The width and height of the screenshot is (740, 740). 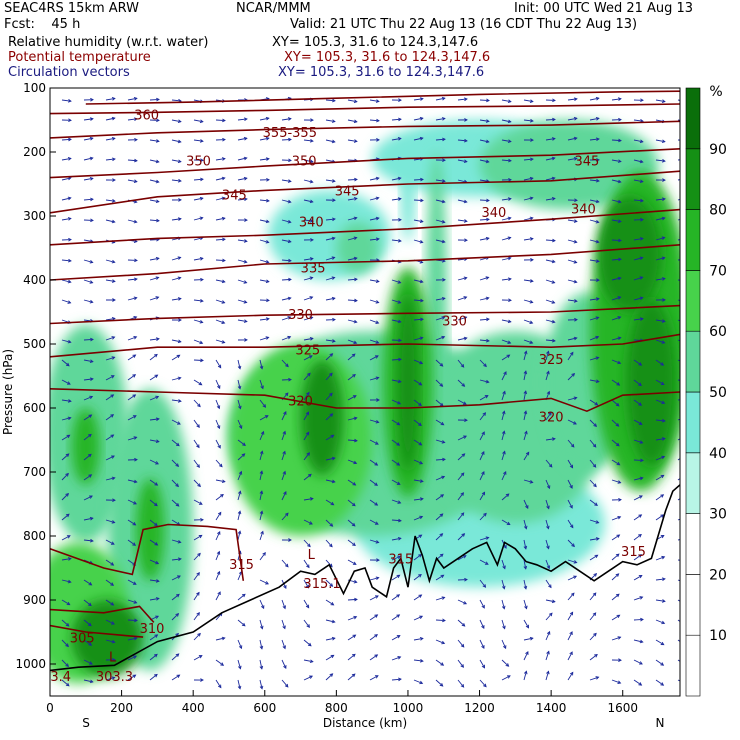 I want to click on x-tick-label: 400, so click(x=193, y=708).